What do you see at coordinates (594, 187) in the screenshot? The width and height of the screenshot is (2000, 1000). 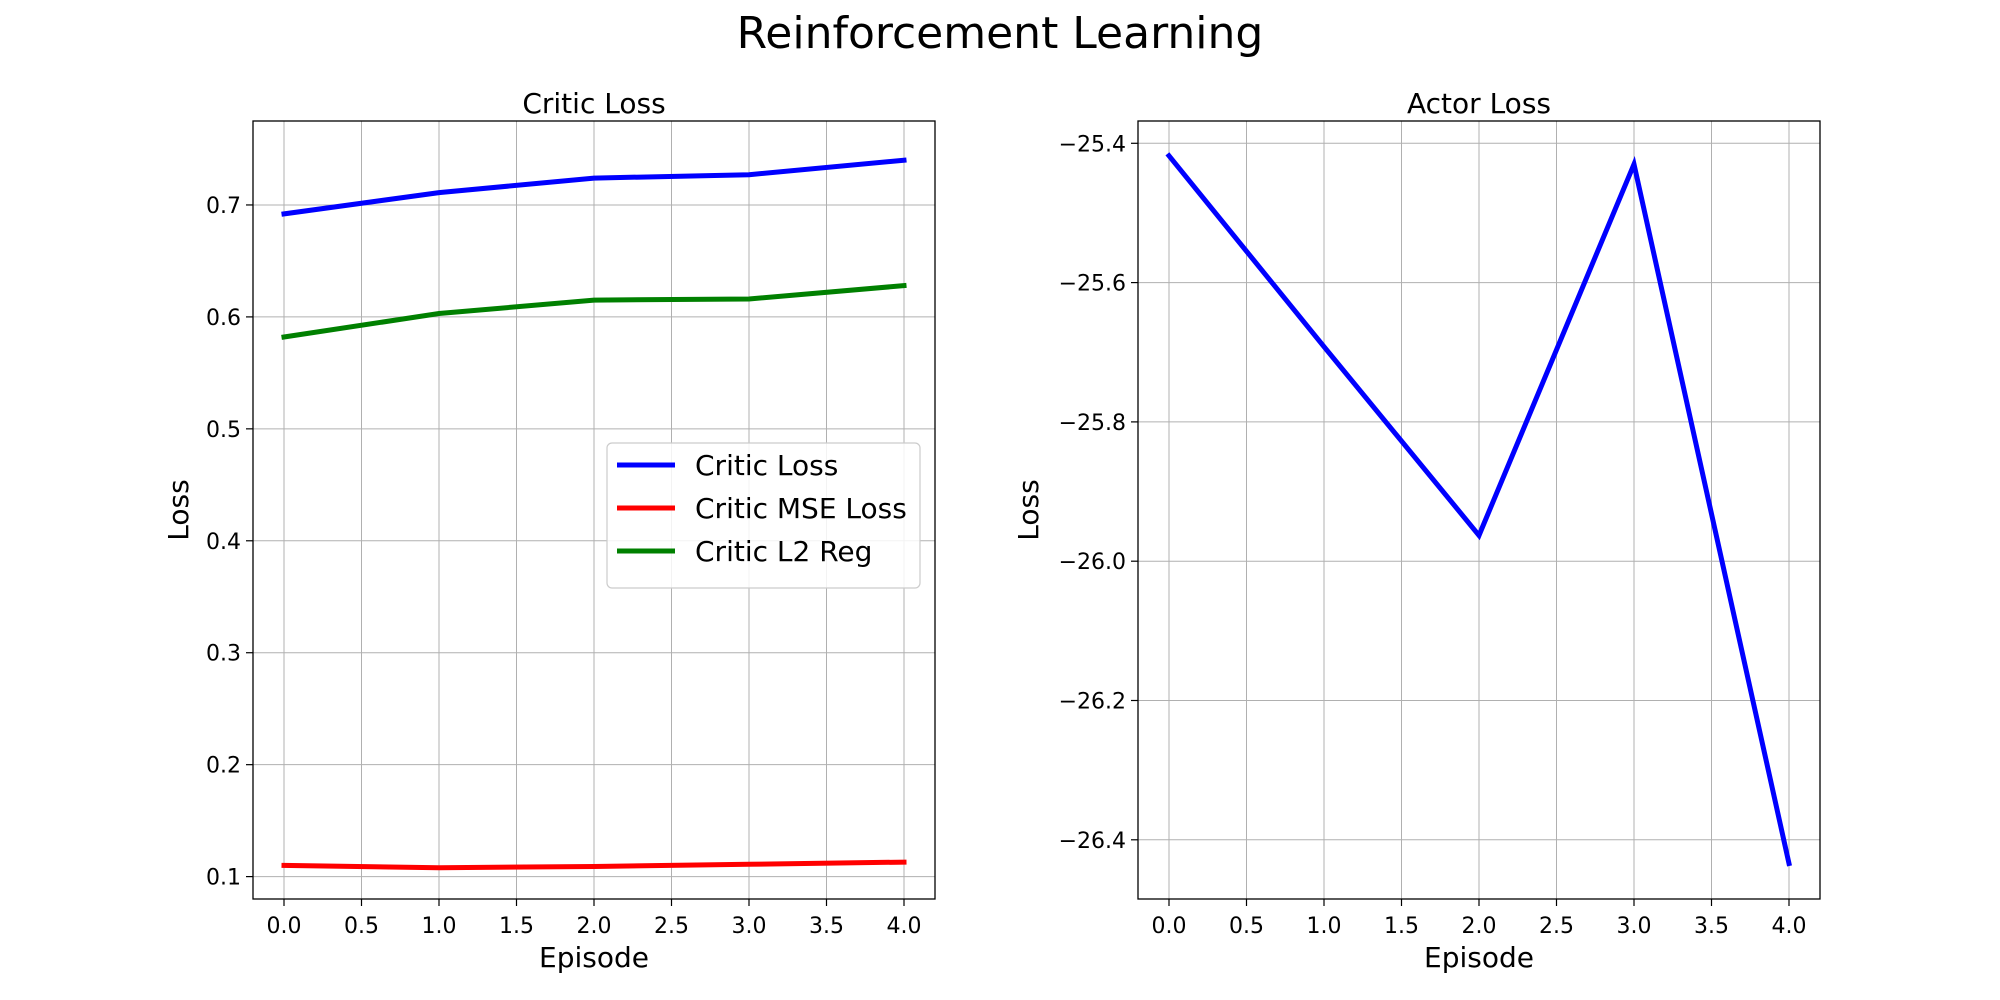 I see `series-line-critic-loss` at bounding box center [594, 187].